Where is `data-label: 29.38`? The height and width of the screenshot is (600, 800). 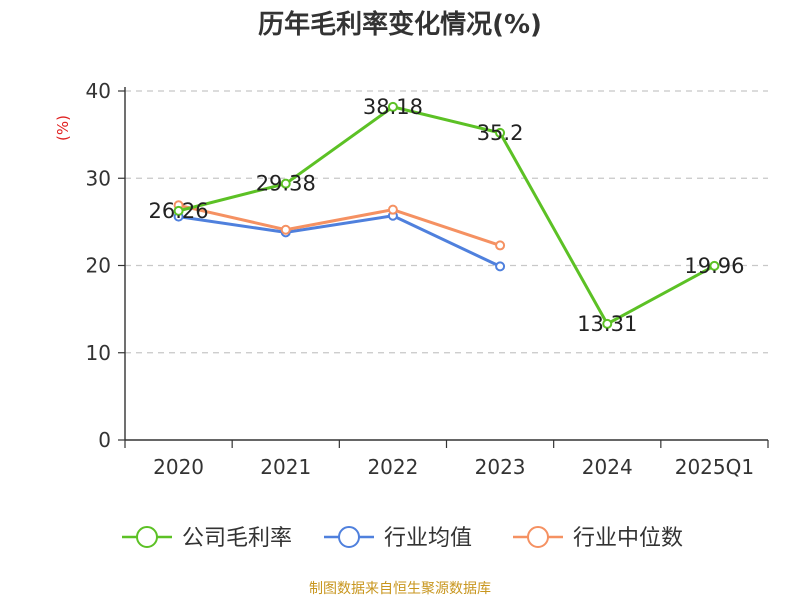 data-label: 29.38 is located at coordinates (286, 184).